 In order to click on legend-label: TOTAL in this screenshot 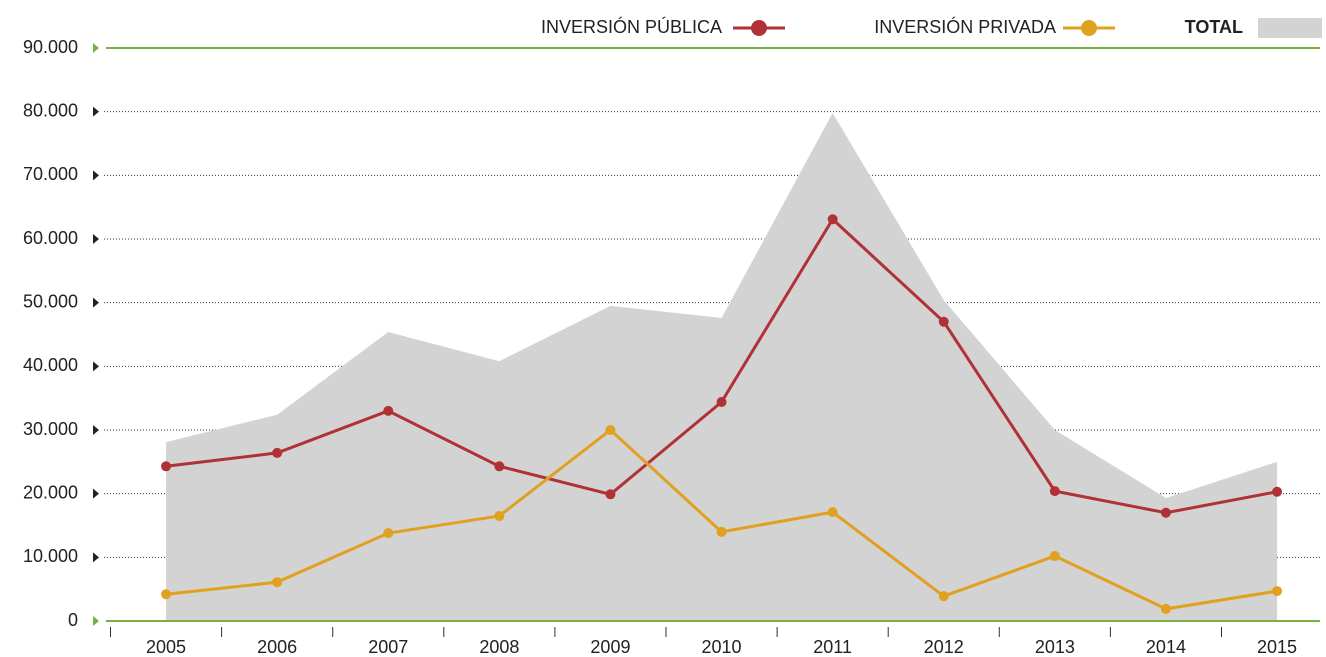, I will do `click(1214, 27)`.